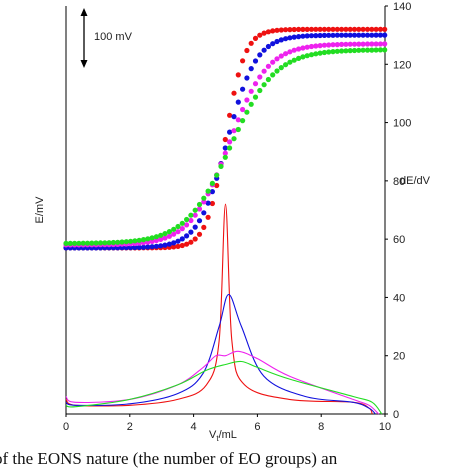 The image size is (474, 469). I want to click on x-axis-title-sub: t, so click(217, 438).